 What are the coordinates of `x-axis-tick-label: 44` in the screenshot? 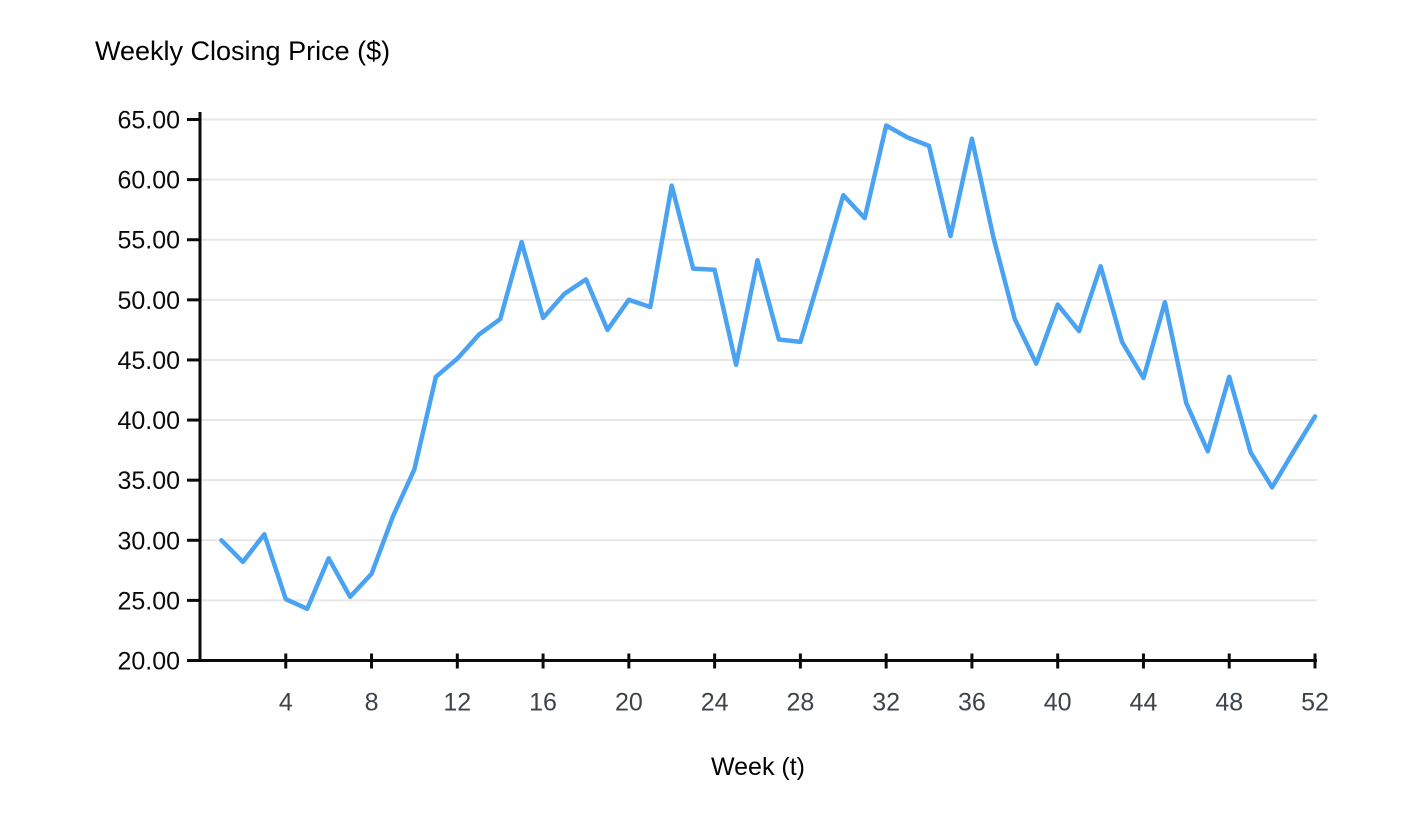 It's located at (1144, 703).